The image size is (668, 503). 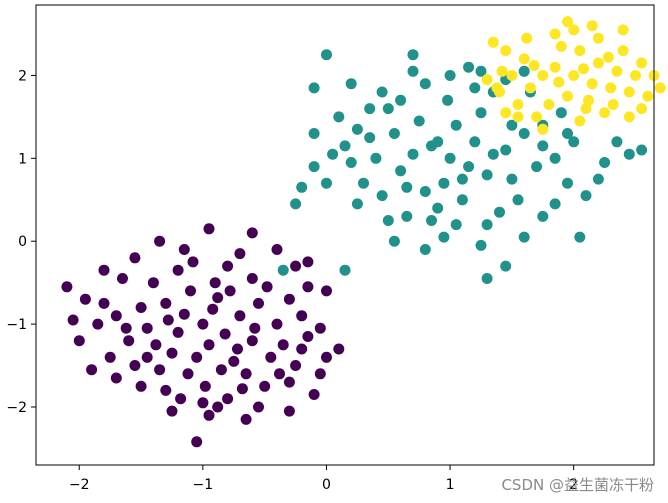 I want to click on y-tick-label: 1, so click(x=22, y=159).